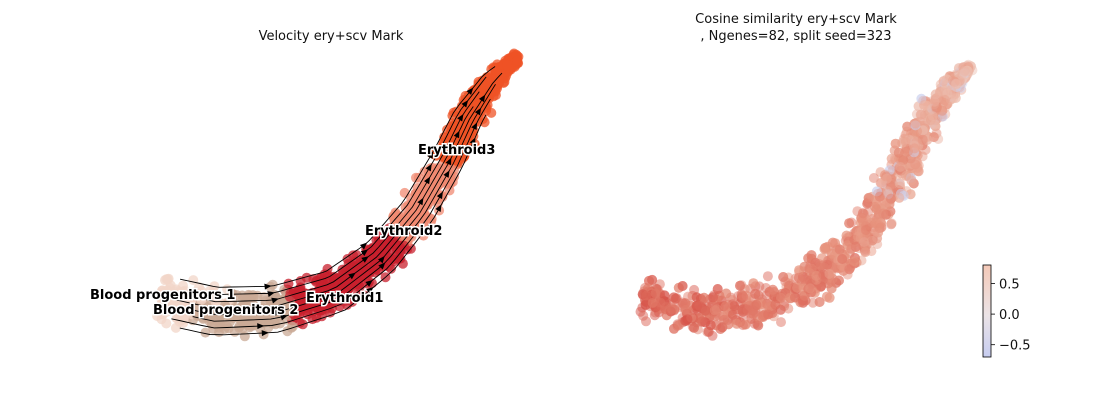  What do you see at coordinates (1015, 346) in the screenshot?
I see `colorbar-tick-label: −0.5` at bounding box center [1015, 346].